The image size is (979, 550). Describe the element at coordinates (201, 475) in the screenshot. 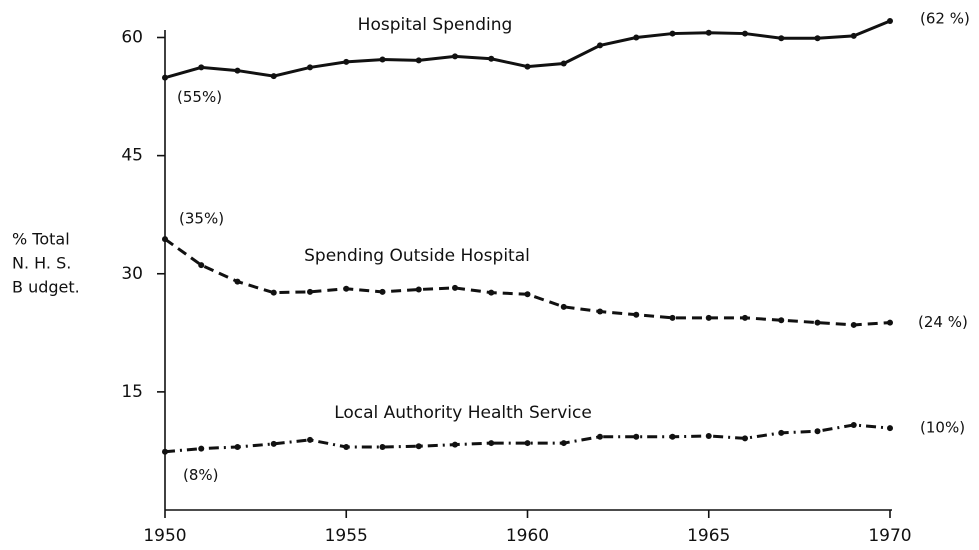

I see `start-label: (8%)` at that location.